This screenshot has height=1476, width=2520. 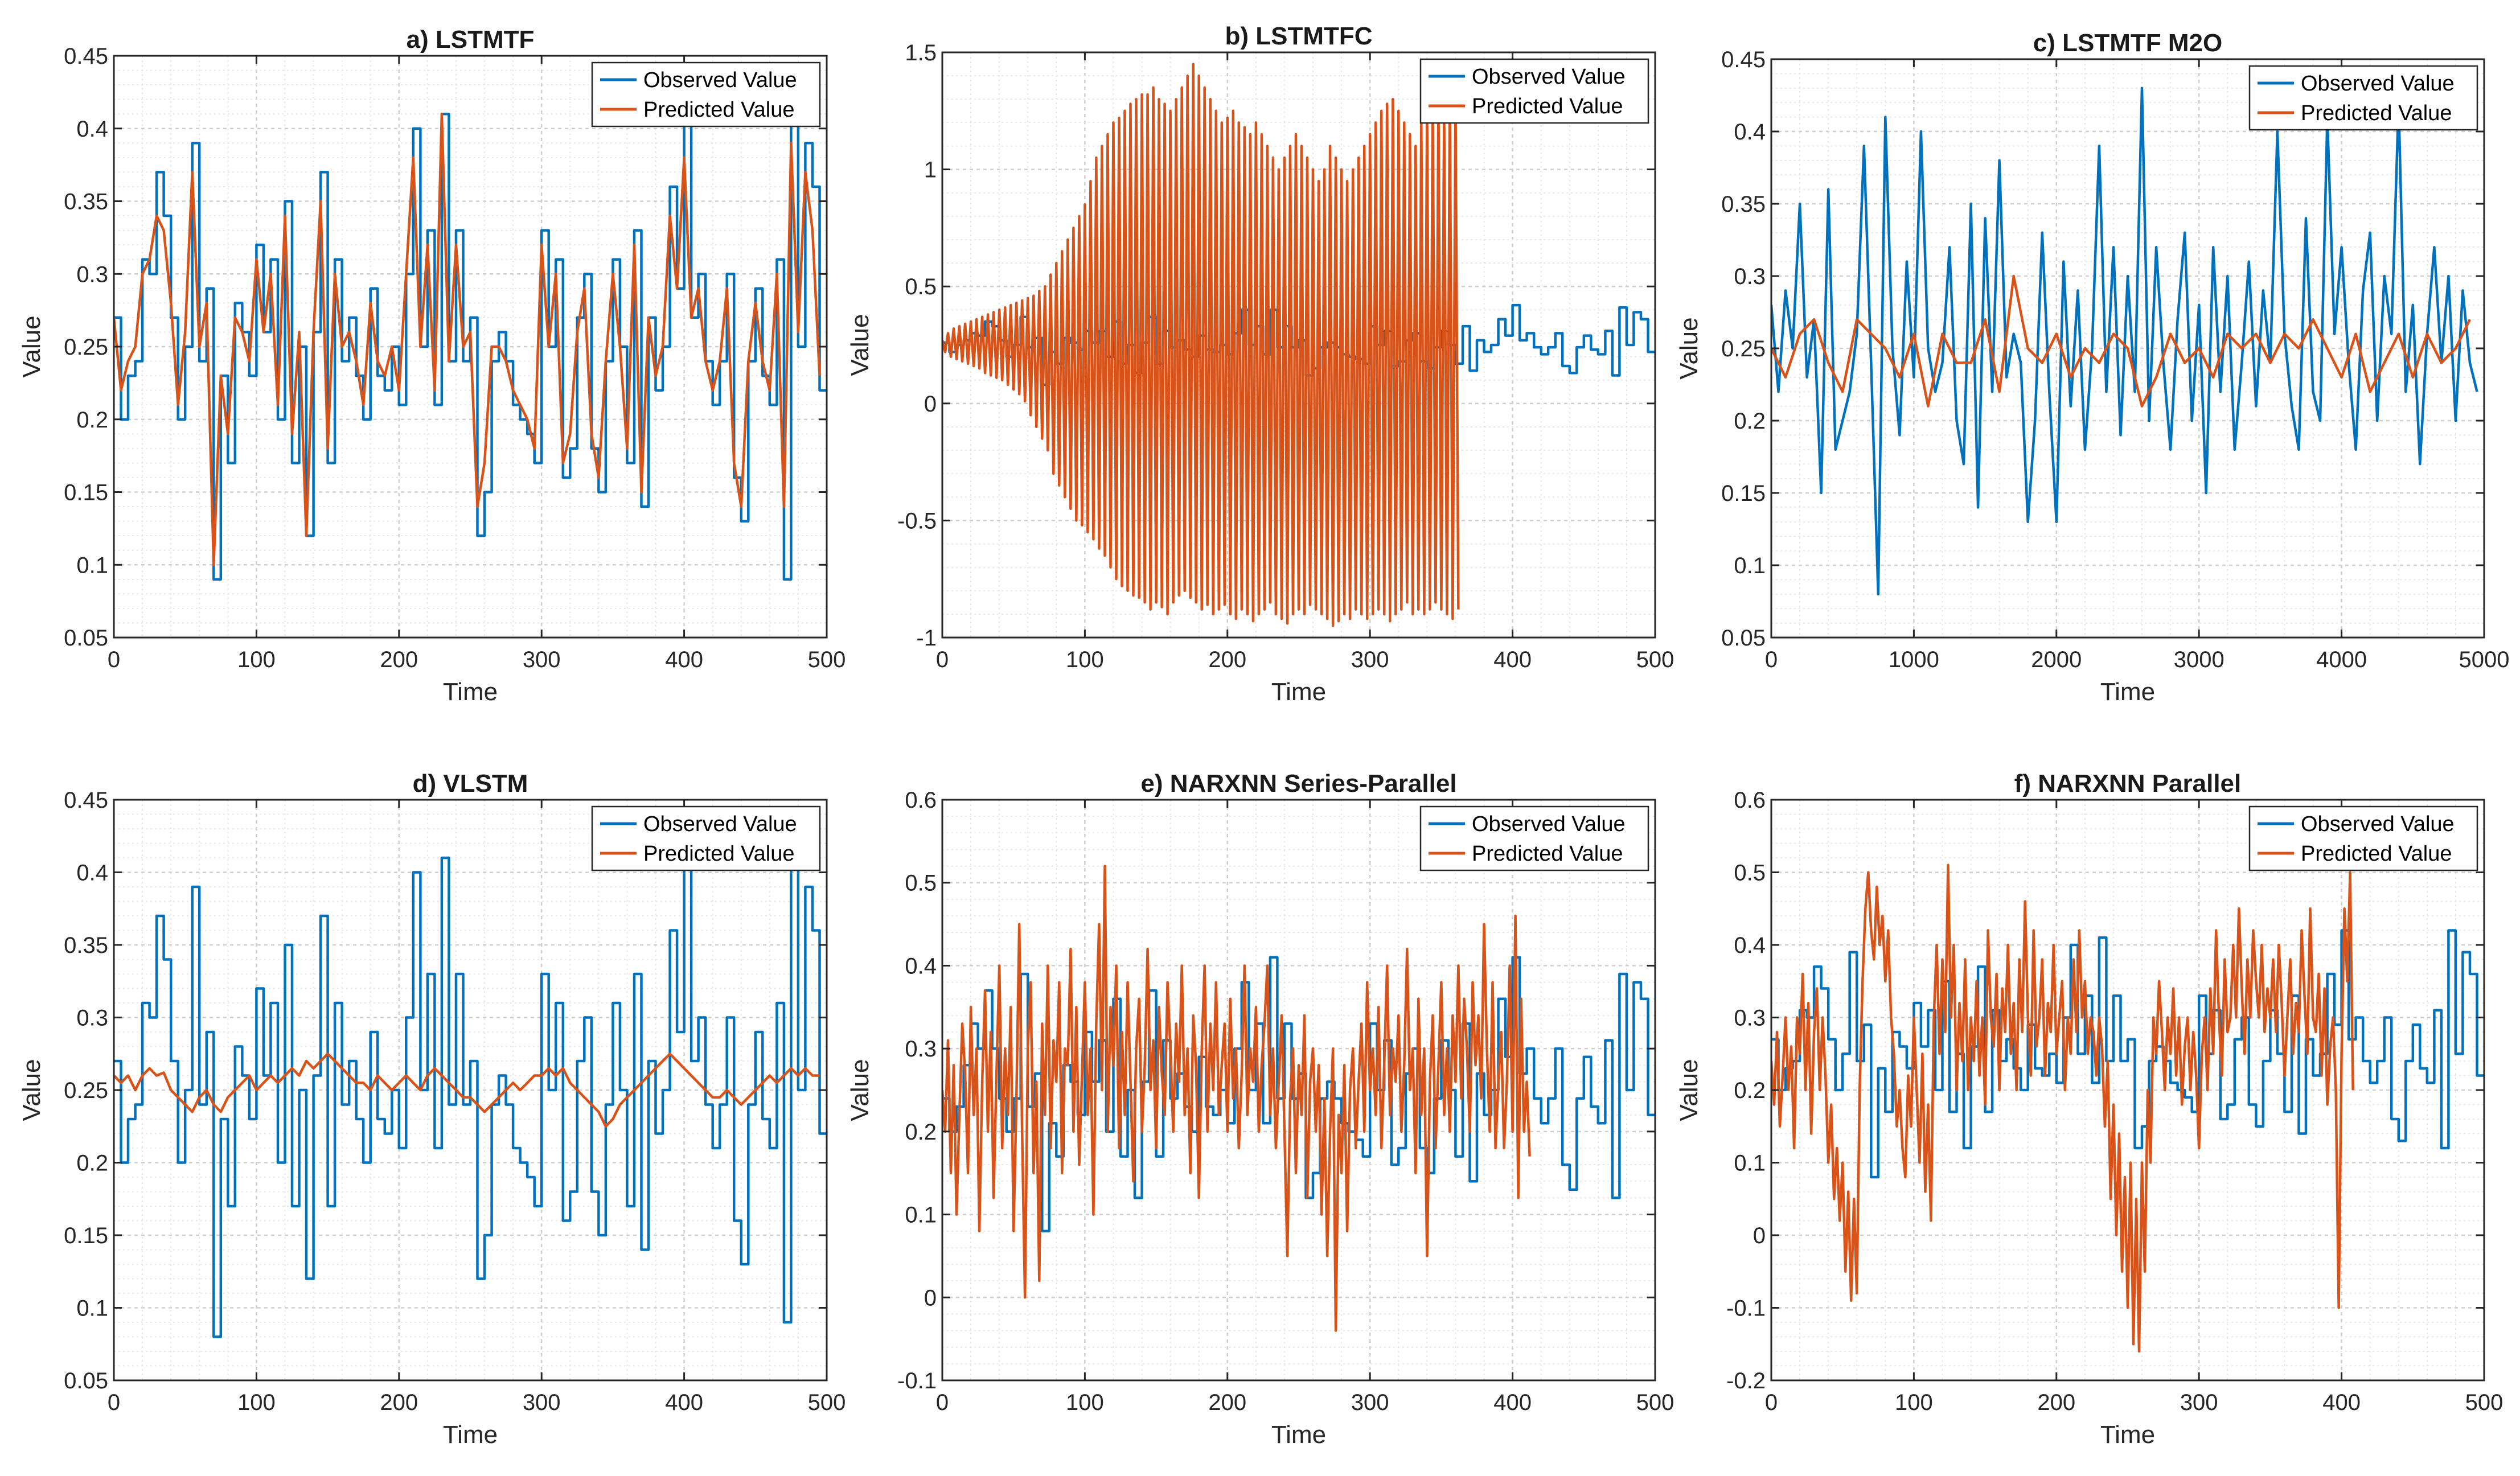 I want to click on x-tick-label: 5000, so click(x=2484, y=659).